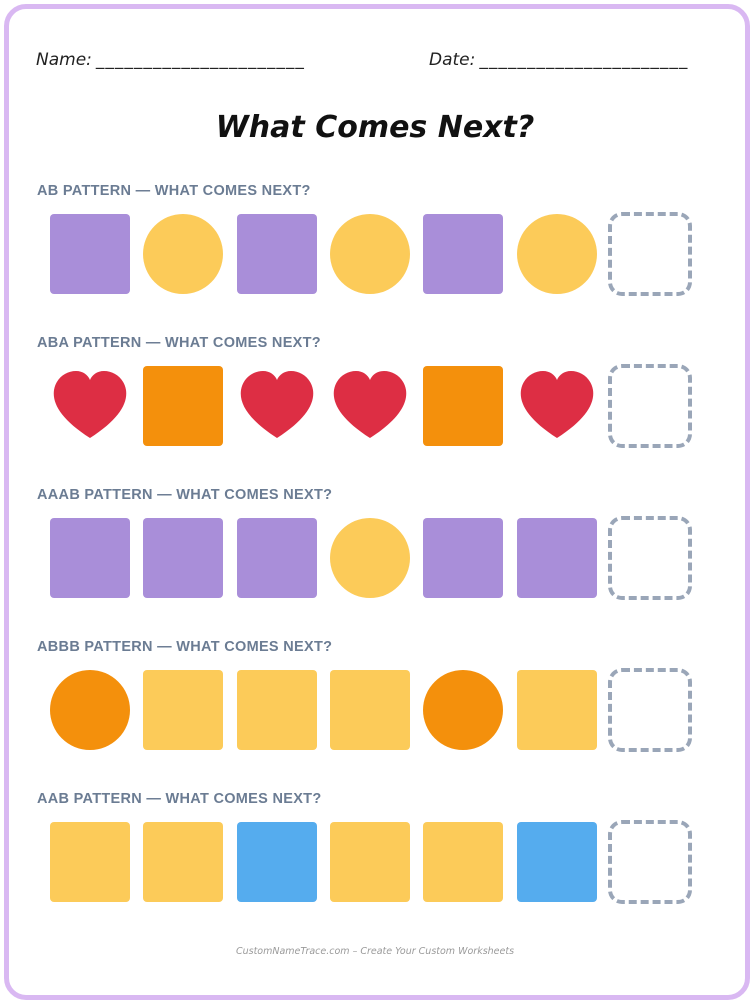 The height and width of the screenshot is (1000, 750). I want to click on date-field: Date: ______________________, so click(558, 60).